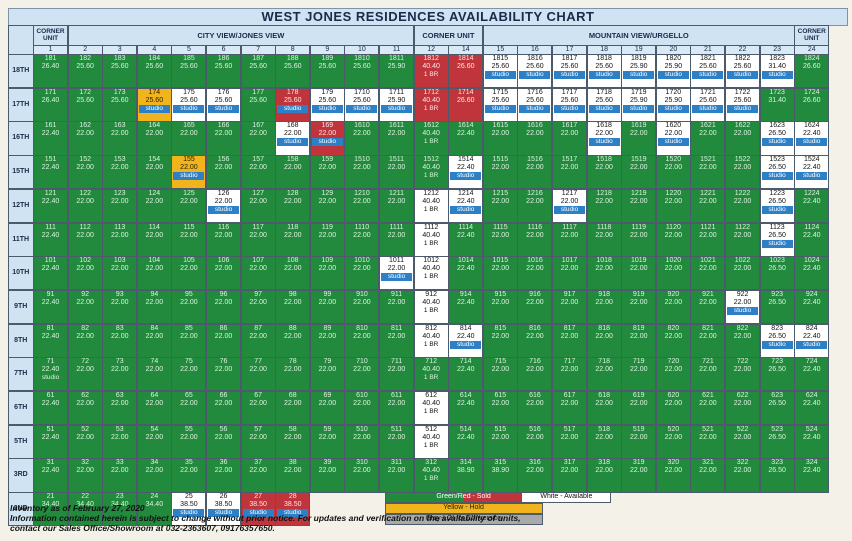 The image size is (852, 541). I want to click on unit-cell: 1723 31.40, so click(777, 104).